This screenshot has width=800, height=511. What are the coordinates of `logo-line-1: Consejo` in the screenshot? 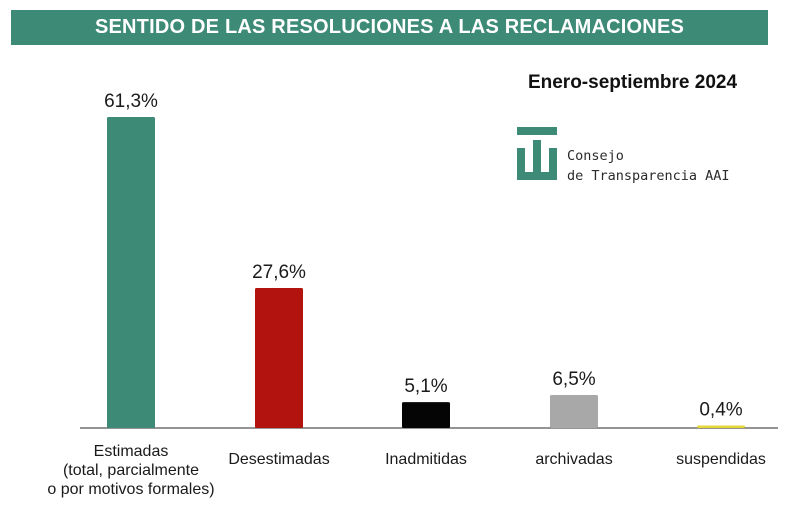 It's located at (595, 156).